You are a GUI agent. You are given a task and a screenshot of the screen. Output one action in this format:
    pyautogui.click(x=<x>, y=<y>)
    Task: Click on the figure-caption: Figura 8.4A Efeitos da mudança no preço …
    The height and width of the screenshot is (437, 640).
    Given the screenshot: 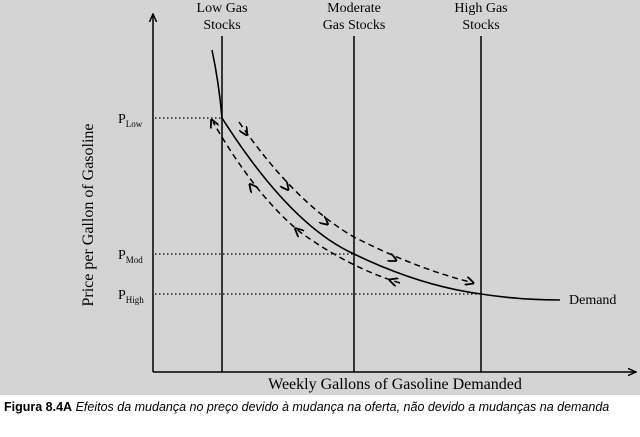 What is the action you would take?
    pyautogui.click(x=318, y=407)
    